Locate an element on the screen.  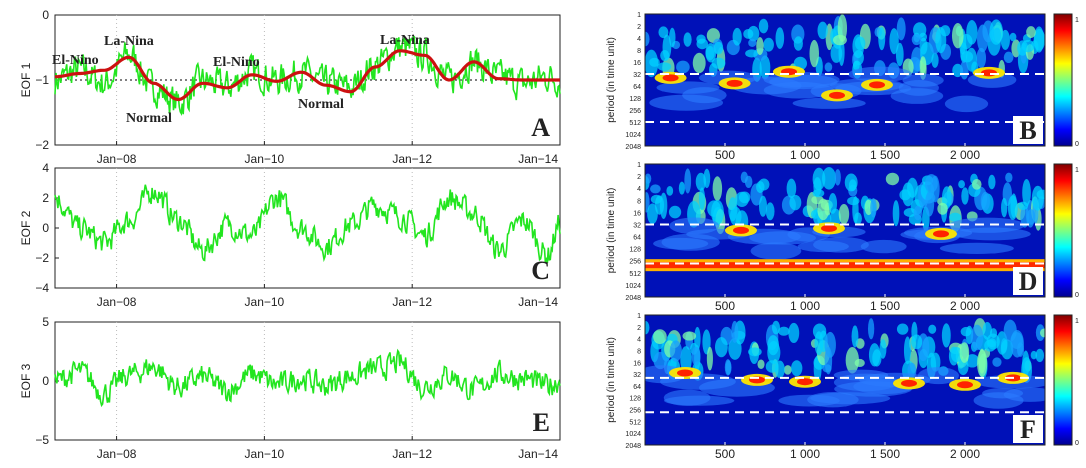
smoothed-curve is located at coordinates (307, 75).